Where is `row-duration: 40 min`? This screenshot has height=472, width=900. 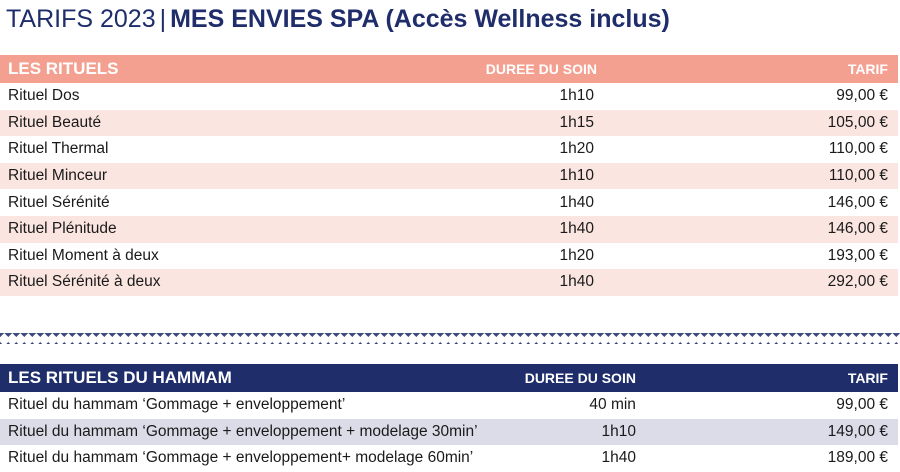
row-duration: 40 min is located at coordinates (612, 405).